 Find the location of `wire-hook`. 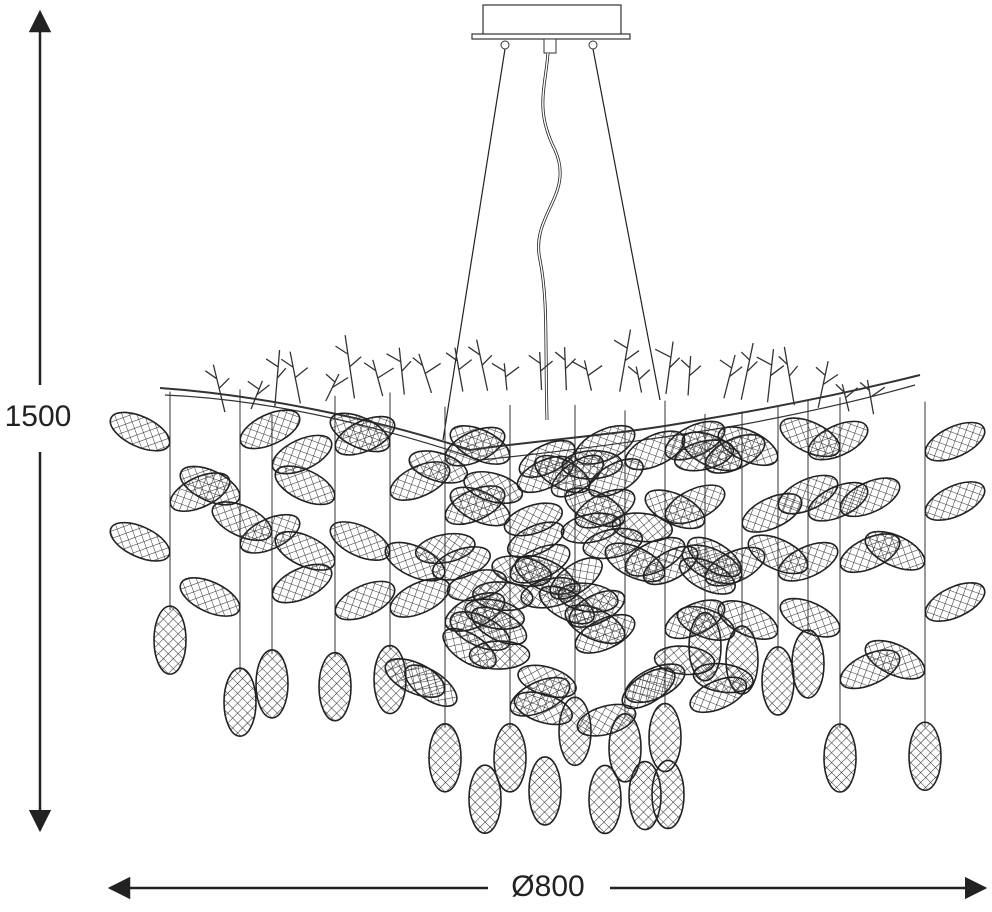

wire-hook is located at coordinates (593, 45).